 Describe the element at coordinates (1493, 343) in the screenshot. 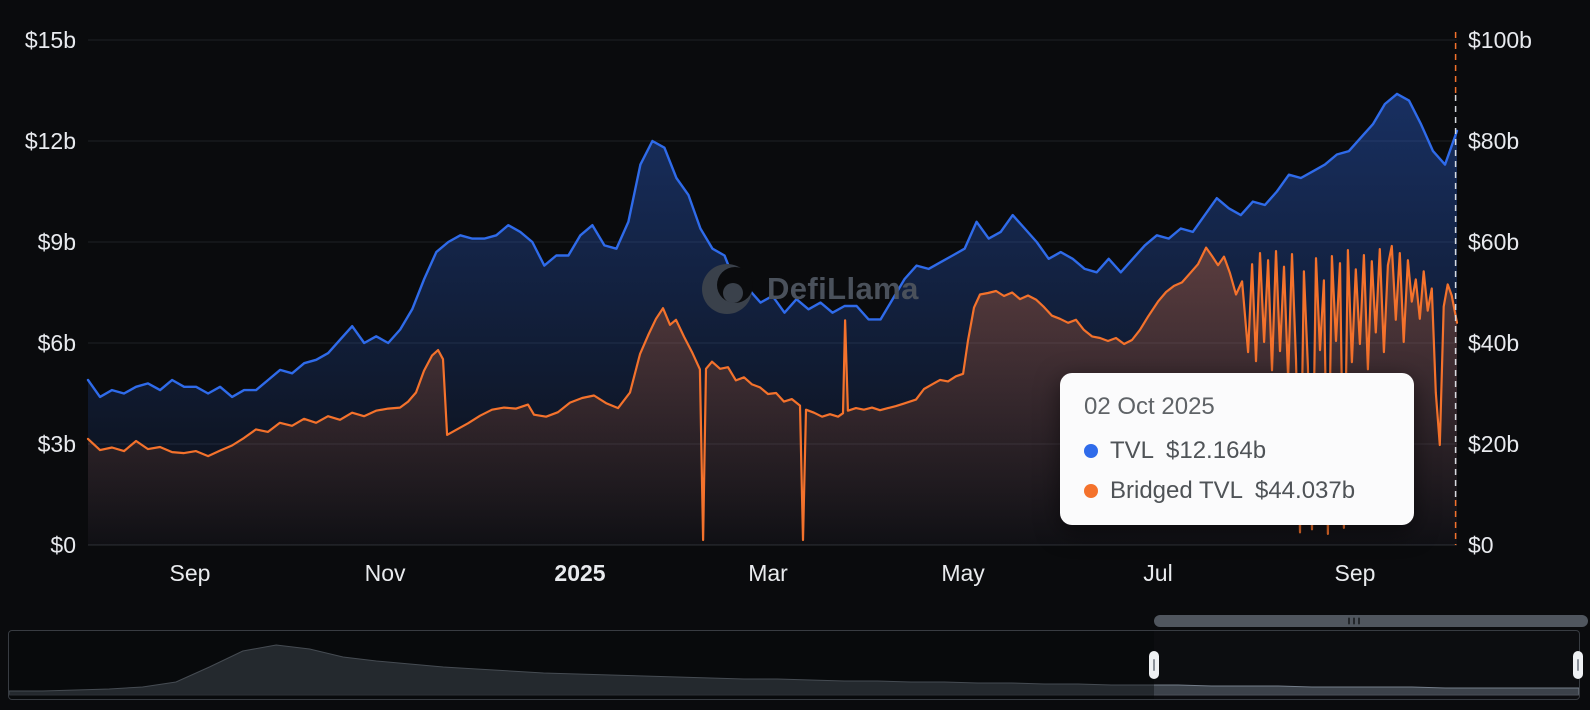

I see `right-axis-tick: $40b` at that location.